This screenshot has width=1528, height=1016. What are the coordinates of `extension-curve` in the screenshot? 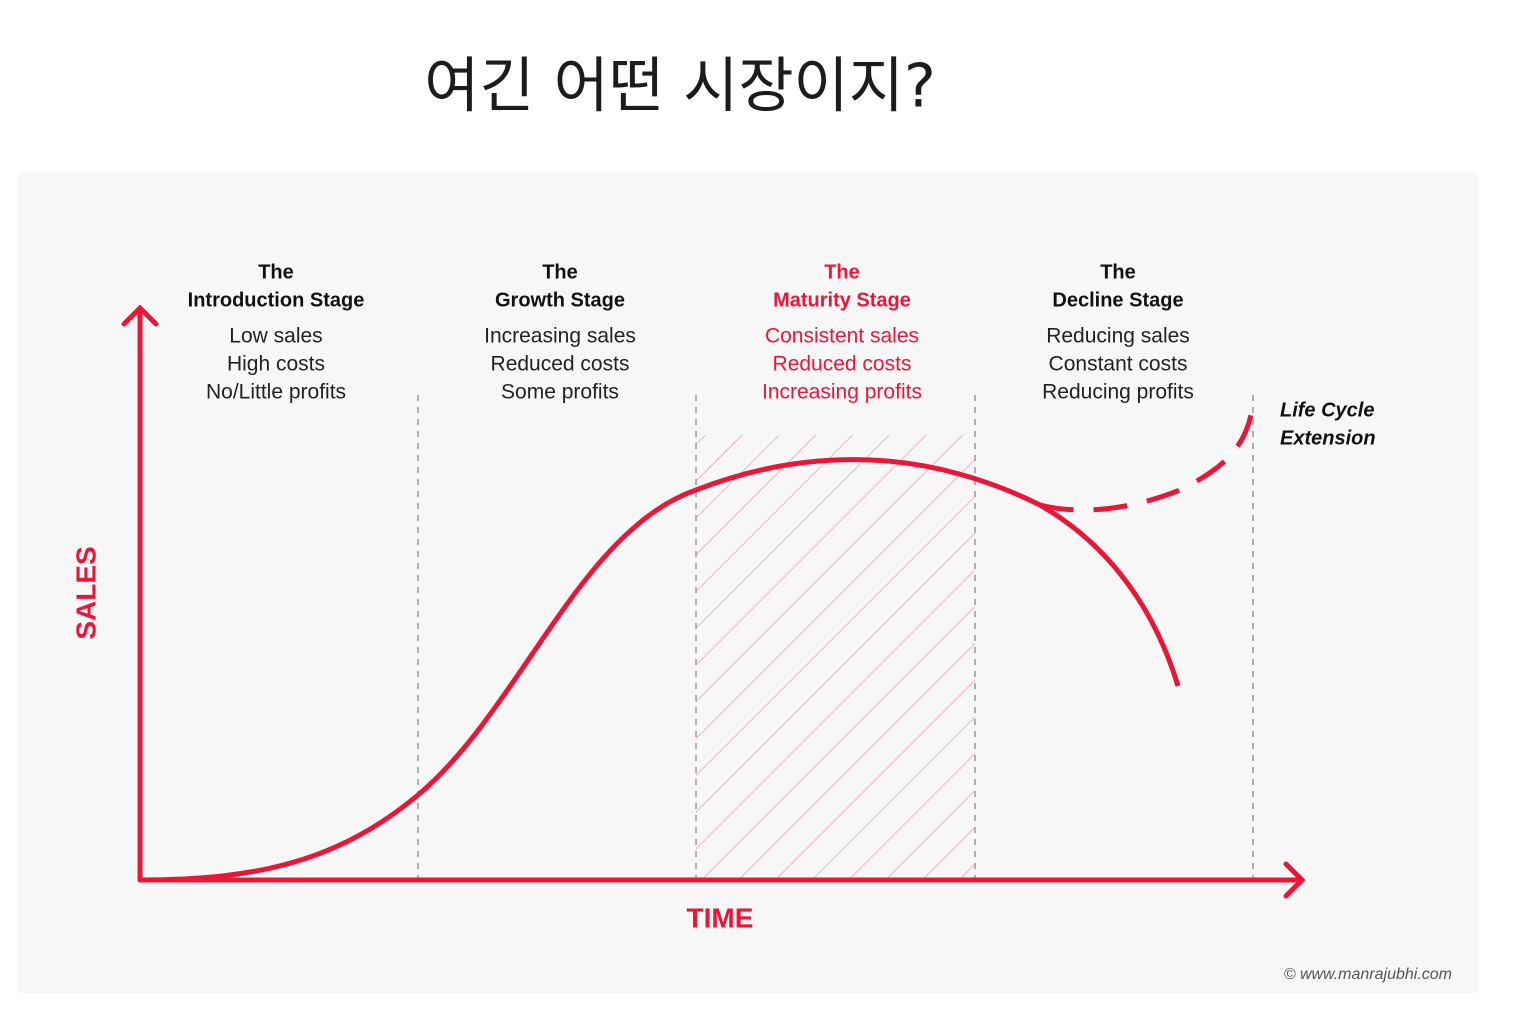 It's located at (1147, 461).